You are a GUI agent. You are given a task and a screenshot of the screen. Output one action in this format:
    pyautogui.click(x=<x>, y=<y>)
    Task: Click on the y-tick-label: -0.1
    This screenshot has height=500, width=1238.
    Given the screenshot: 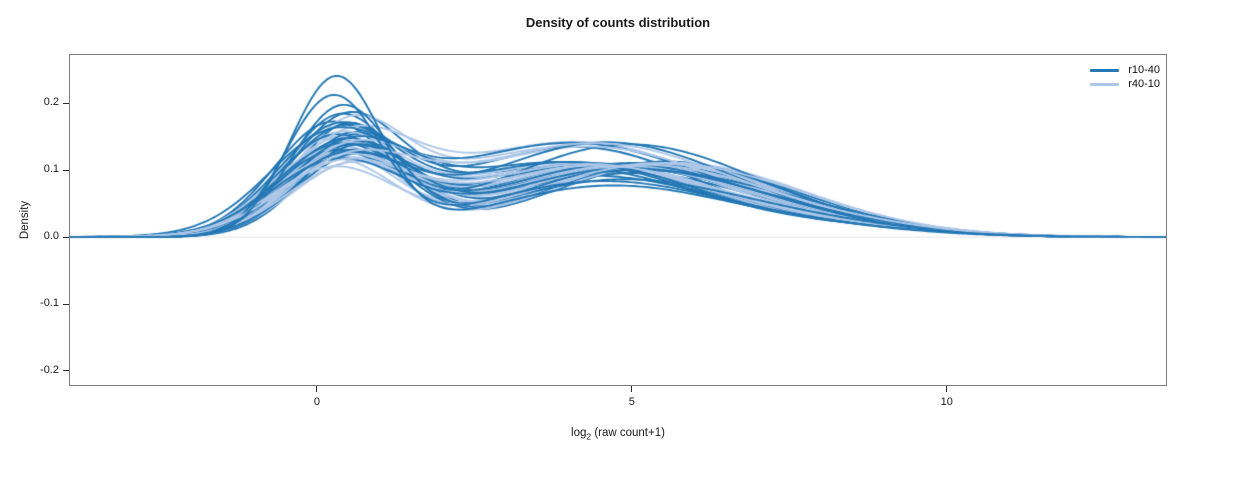 What is the action you would take?
    pyautogui.click(x=49, y=303)
    